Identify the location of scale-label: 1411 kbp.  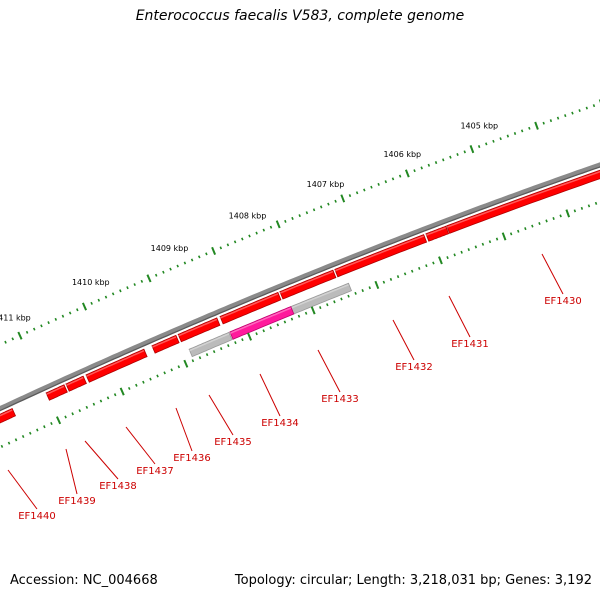
(15, 318).